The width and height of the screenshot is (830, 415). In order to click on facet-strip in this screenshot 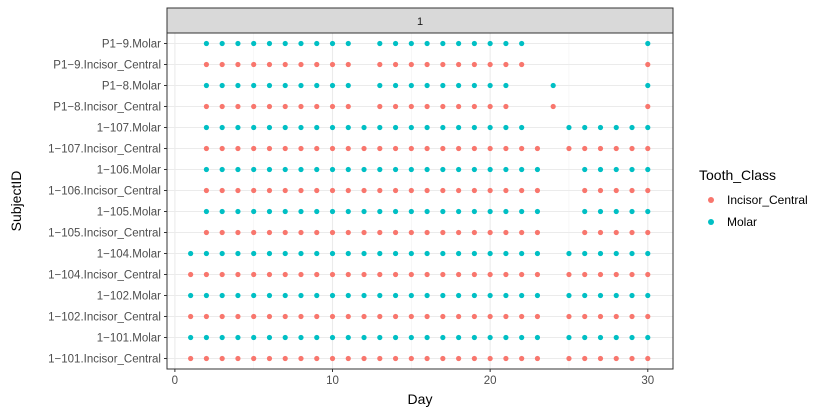, I will do `click(420, 20)`.